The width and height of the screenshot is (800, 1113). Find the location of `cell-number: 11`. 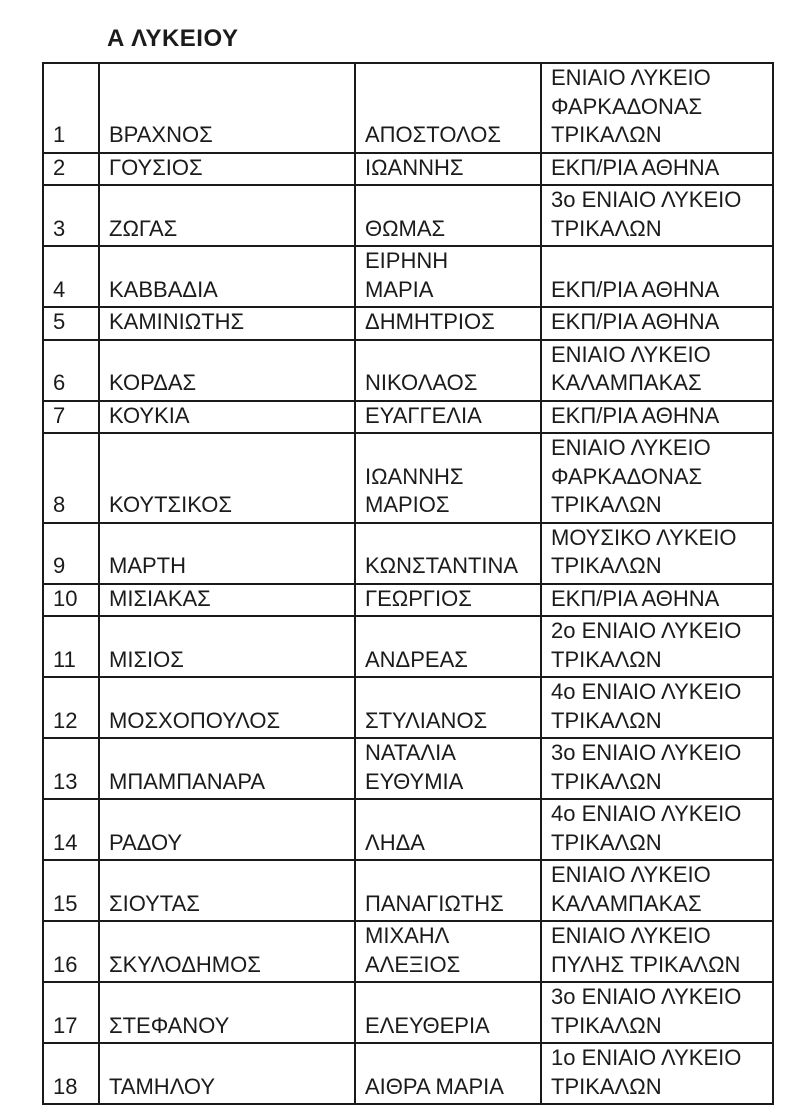

cell-number: 11 is located at coordinates (71, 646).